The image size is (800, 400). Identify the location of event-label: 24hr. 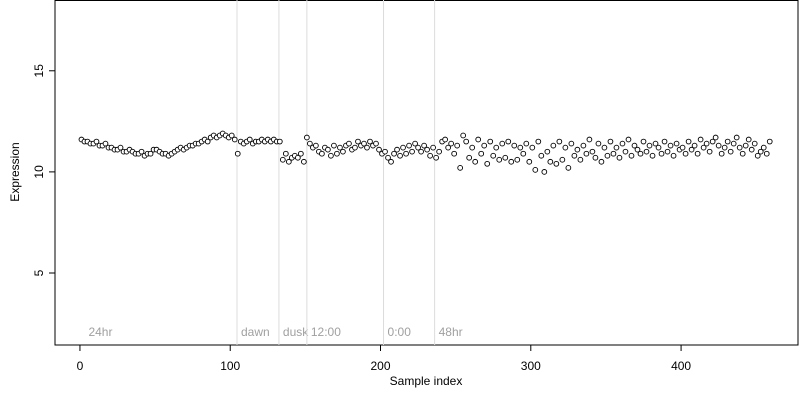
(100, 332).